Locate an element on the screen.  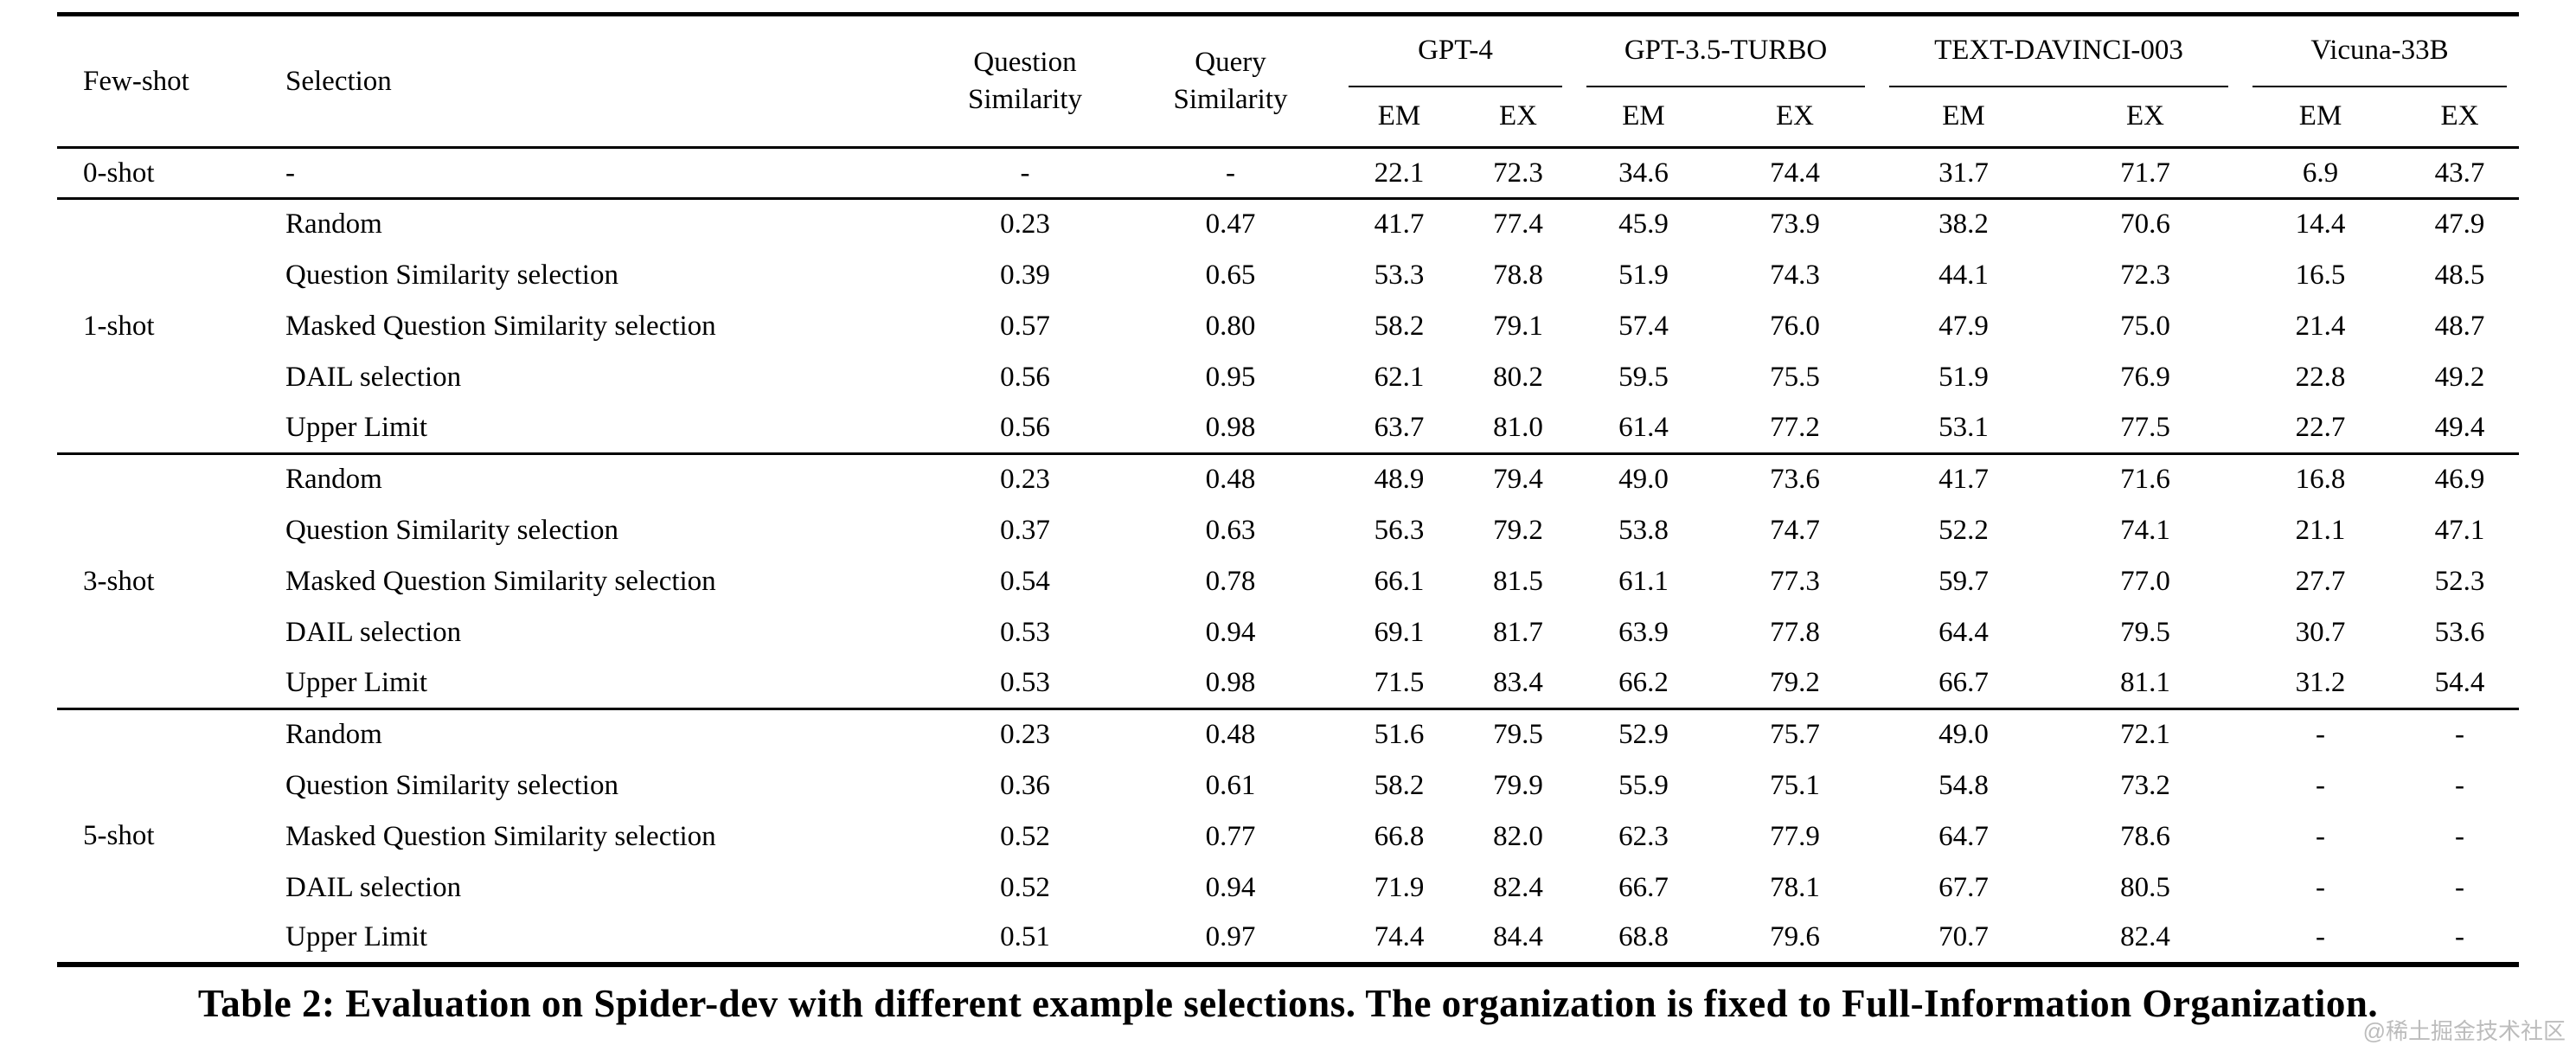
metric-value-vicuna-ex: 52.3 is located at coordinates (2459, 581).